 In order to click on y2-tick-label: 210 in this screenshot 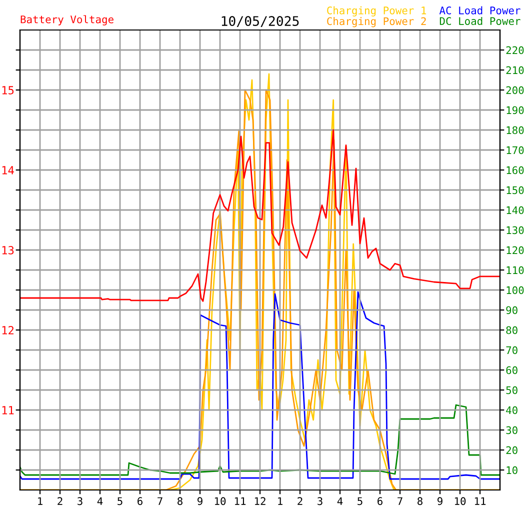, I will do `click(515, 70)`.